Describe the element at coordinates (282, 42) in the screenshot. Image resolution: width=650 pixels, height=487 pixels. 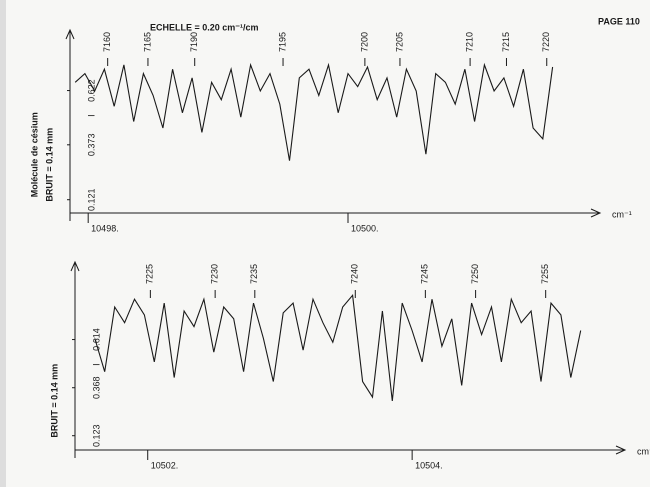
I see `line-assignment: 7195` at that location.